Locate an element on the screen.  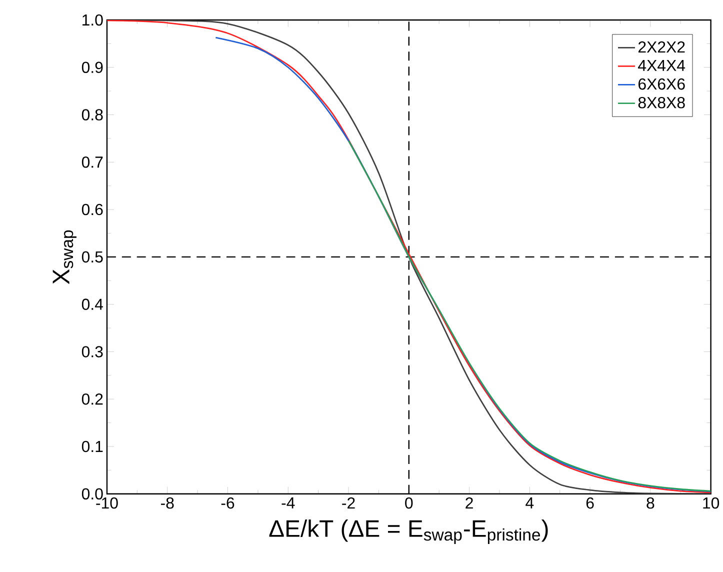
x-tick-label: 8 is located at coordinates (650, 503).